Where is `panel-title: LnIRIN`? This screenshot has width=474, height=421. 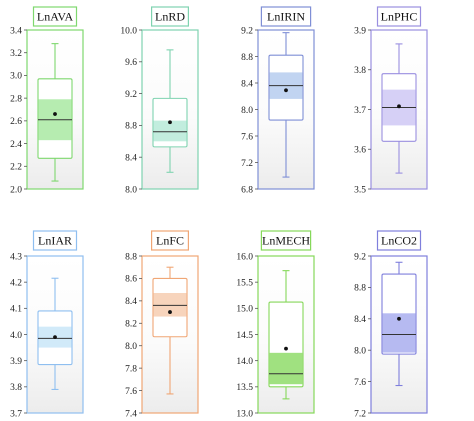 panel-title: LnIRIN is located at coordinates (286, 17).